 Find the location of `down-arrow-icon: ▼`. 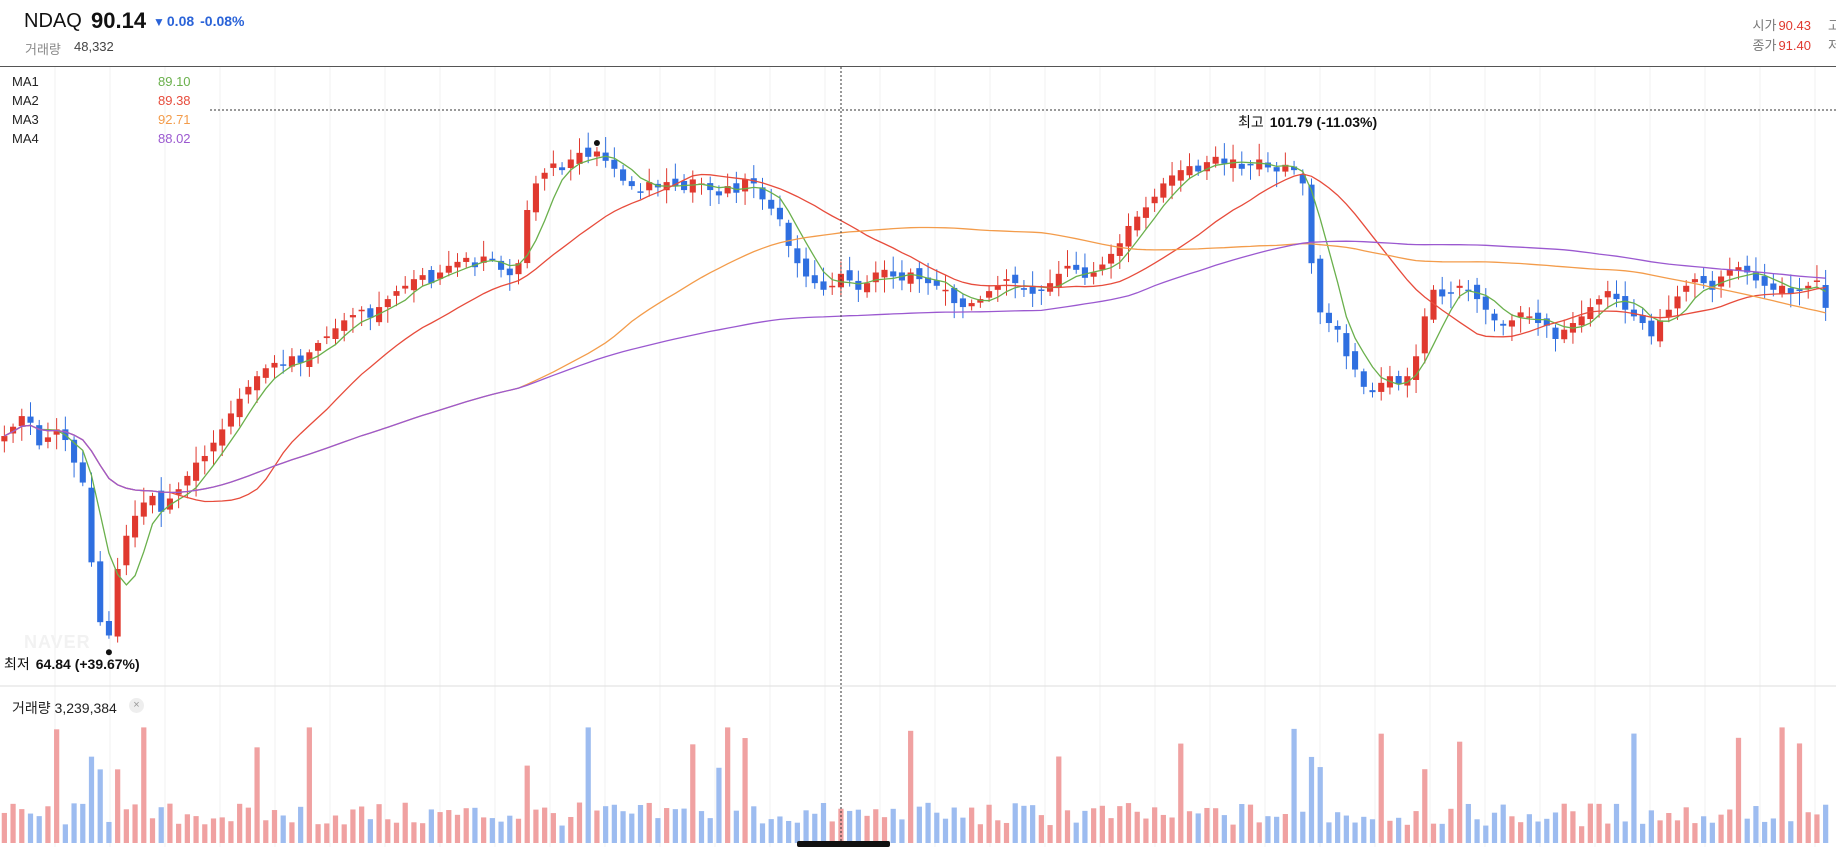

down-arrow-icon: ▼ is located at coordinates (159, 22).